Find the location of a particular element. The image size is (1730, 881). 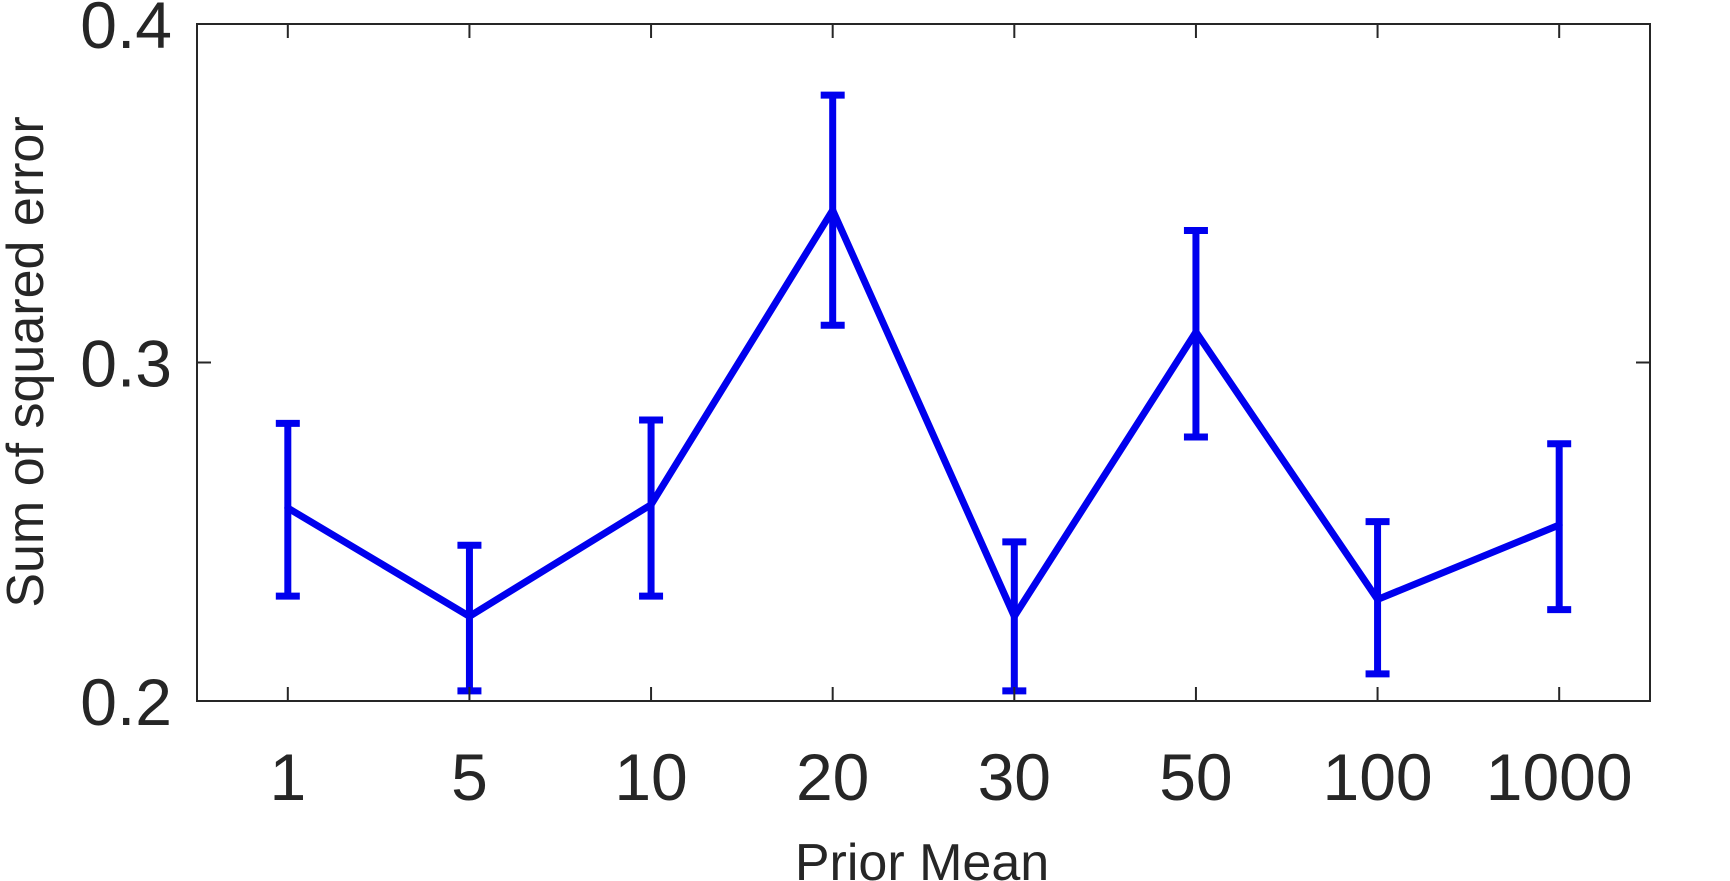

x-tick-label: 5 is located at coordinates (469, 777).